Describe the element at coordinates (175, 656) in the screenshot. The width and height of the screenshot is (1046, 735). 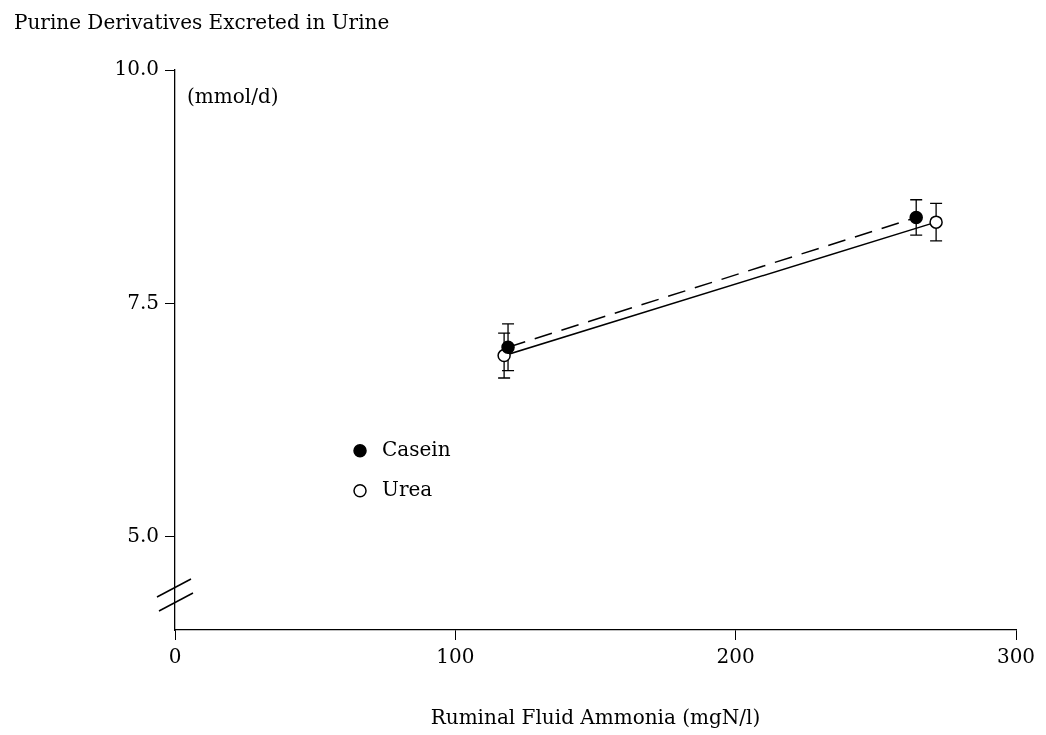
I see `x-tick-label: 0` at that location.